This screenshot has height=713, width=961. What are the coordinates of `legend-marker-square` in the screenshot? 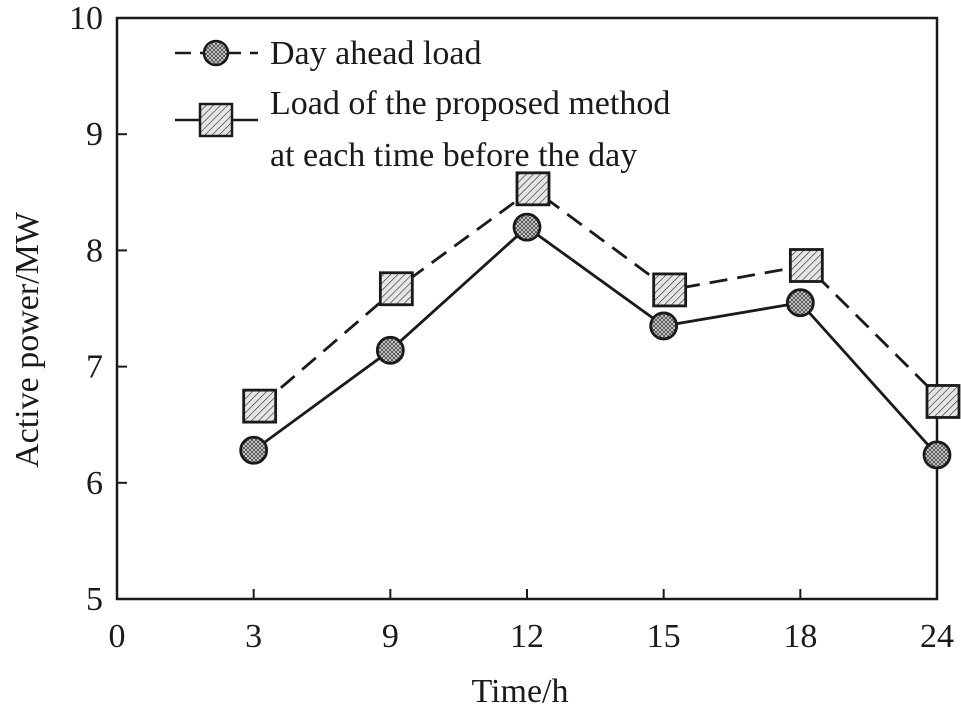 It's located at (216, 120).